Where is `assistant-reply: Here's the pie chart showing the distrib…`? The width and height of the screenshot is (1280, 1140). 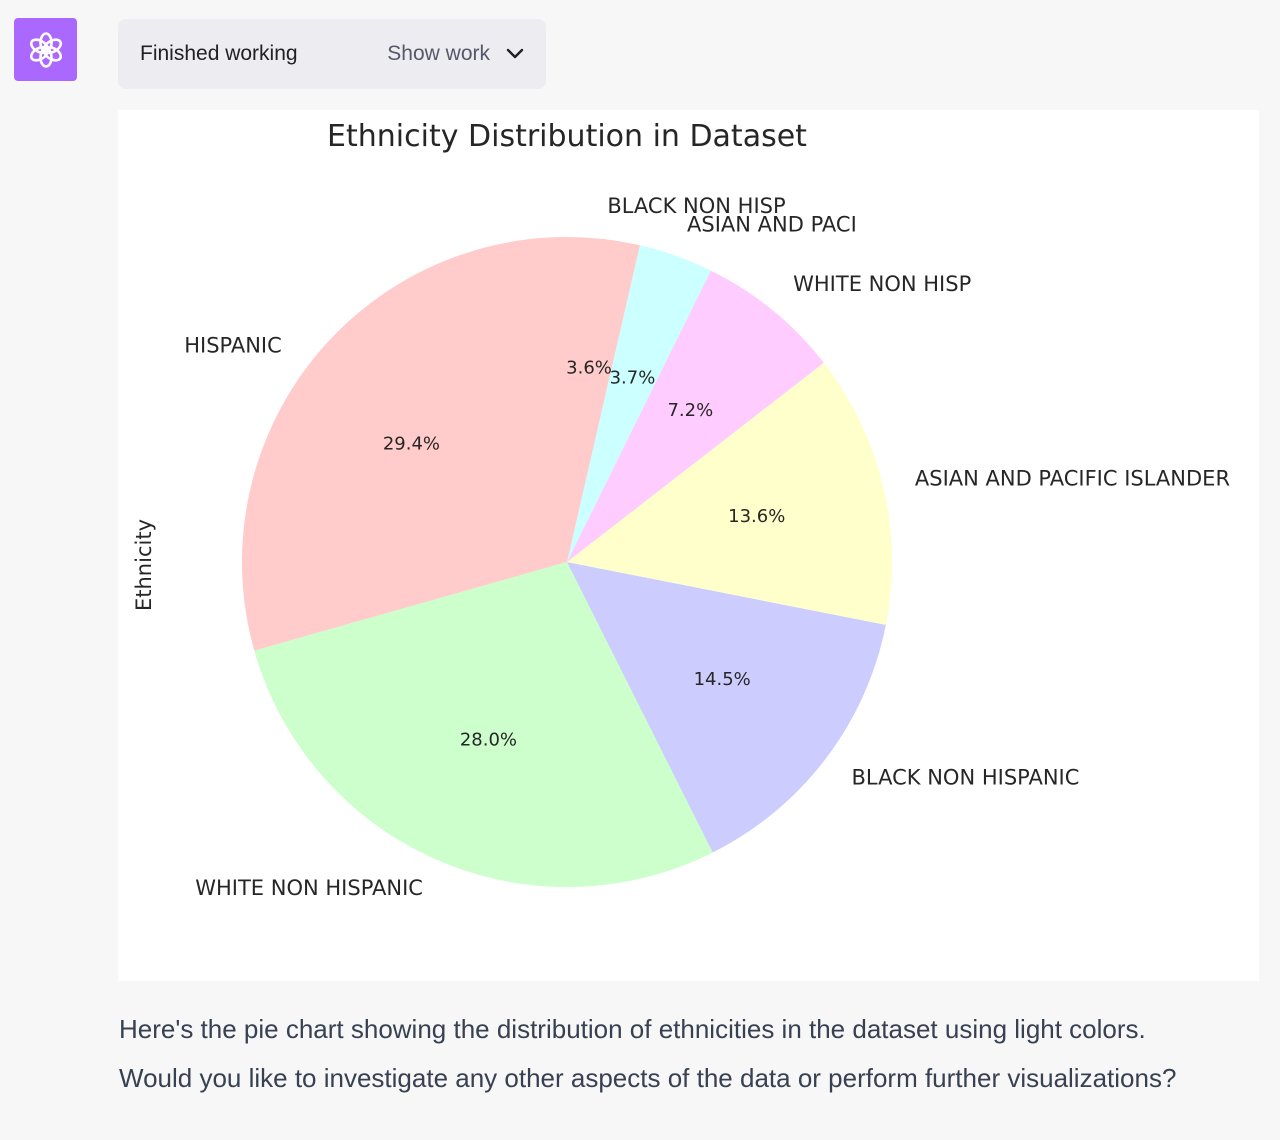
assistant-reply: Here's the pie chart showing the distrib… is located at coordinates (694, 1054).